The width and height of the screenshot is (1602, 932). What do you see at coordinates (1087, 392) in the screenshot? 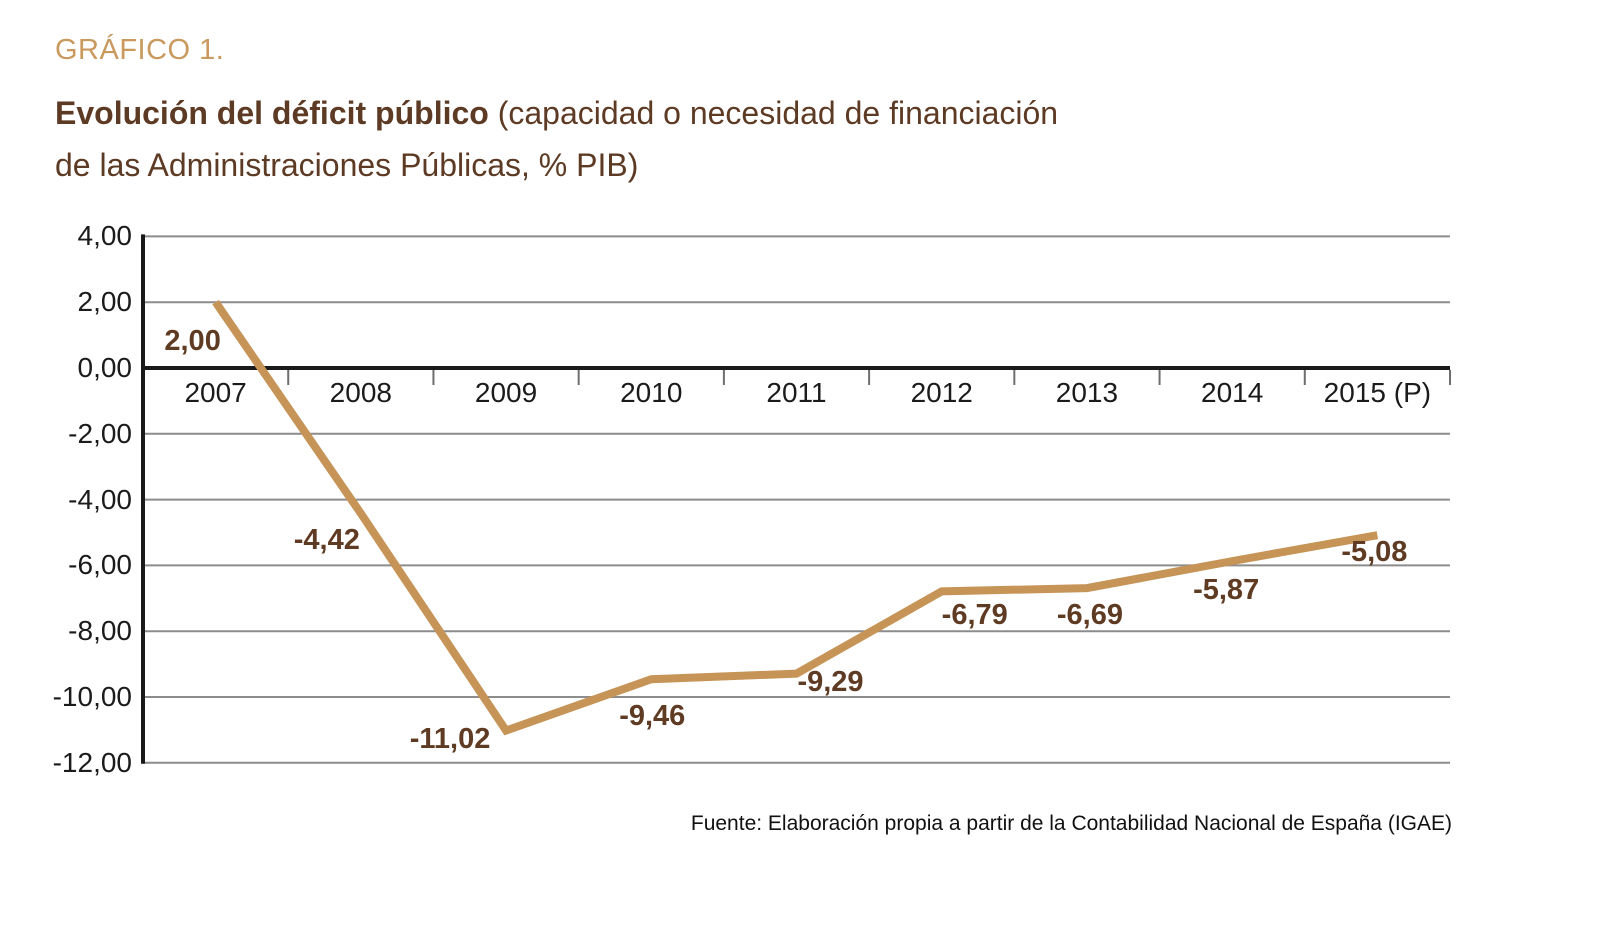
I see `x-tick-label: 2013` at bounding box center [1087, 392].